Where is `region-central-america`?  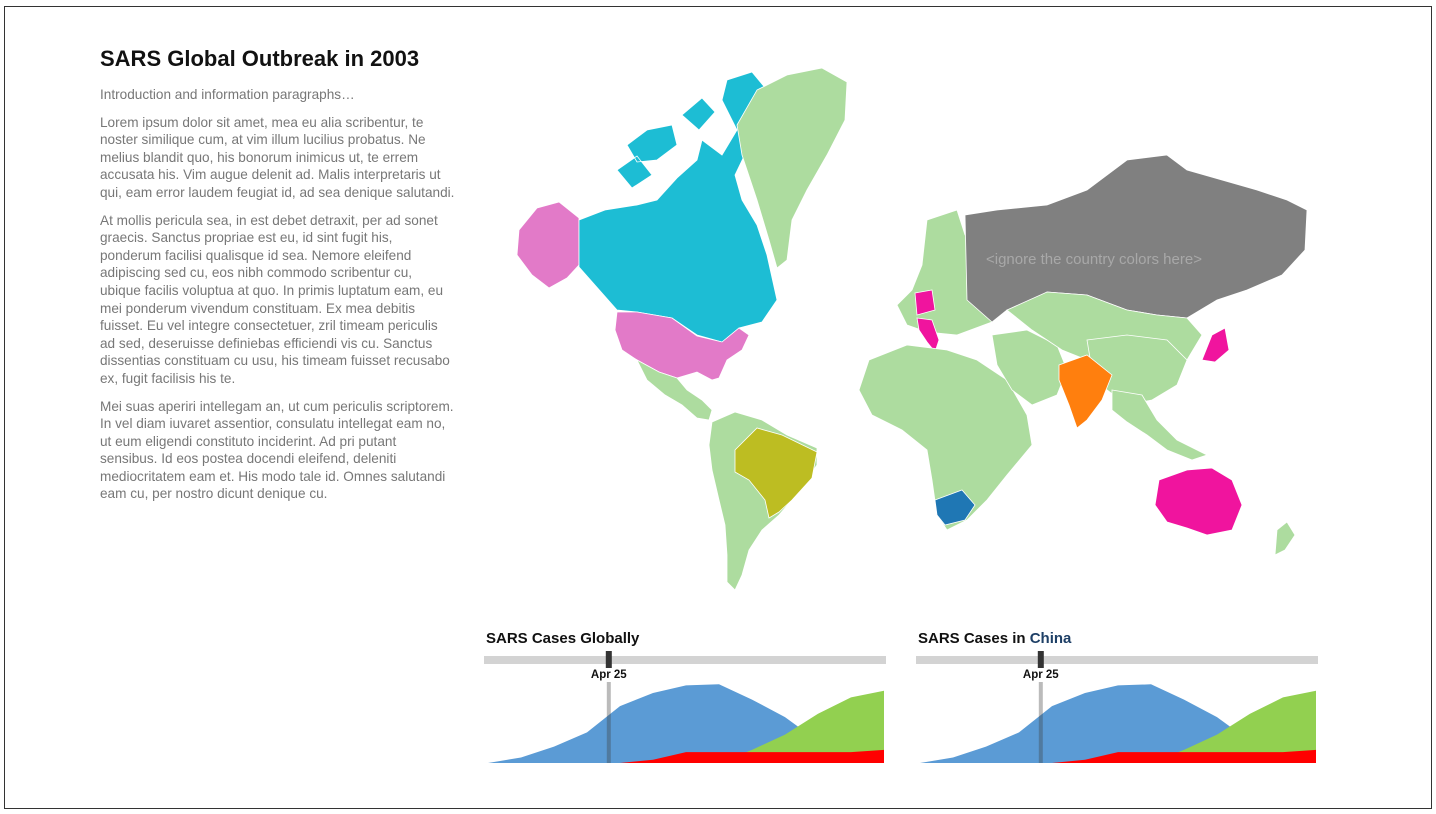 region-central-america is located at coordinates (674, 390).